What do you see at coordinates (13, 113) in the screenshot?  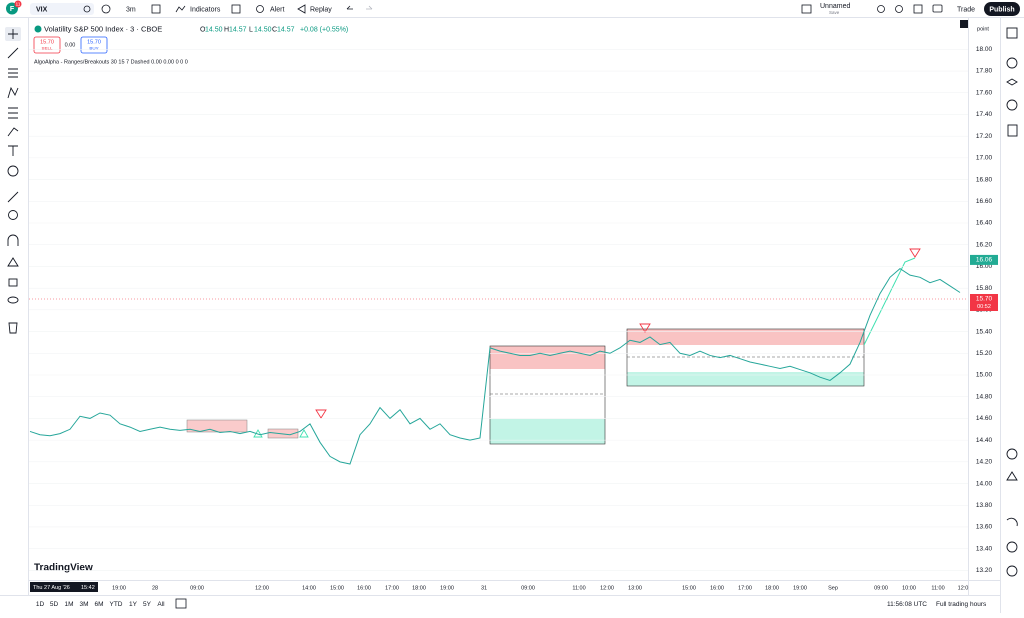 I see `tool-forecast` at bounding box center [13, 113].